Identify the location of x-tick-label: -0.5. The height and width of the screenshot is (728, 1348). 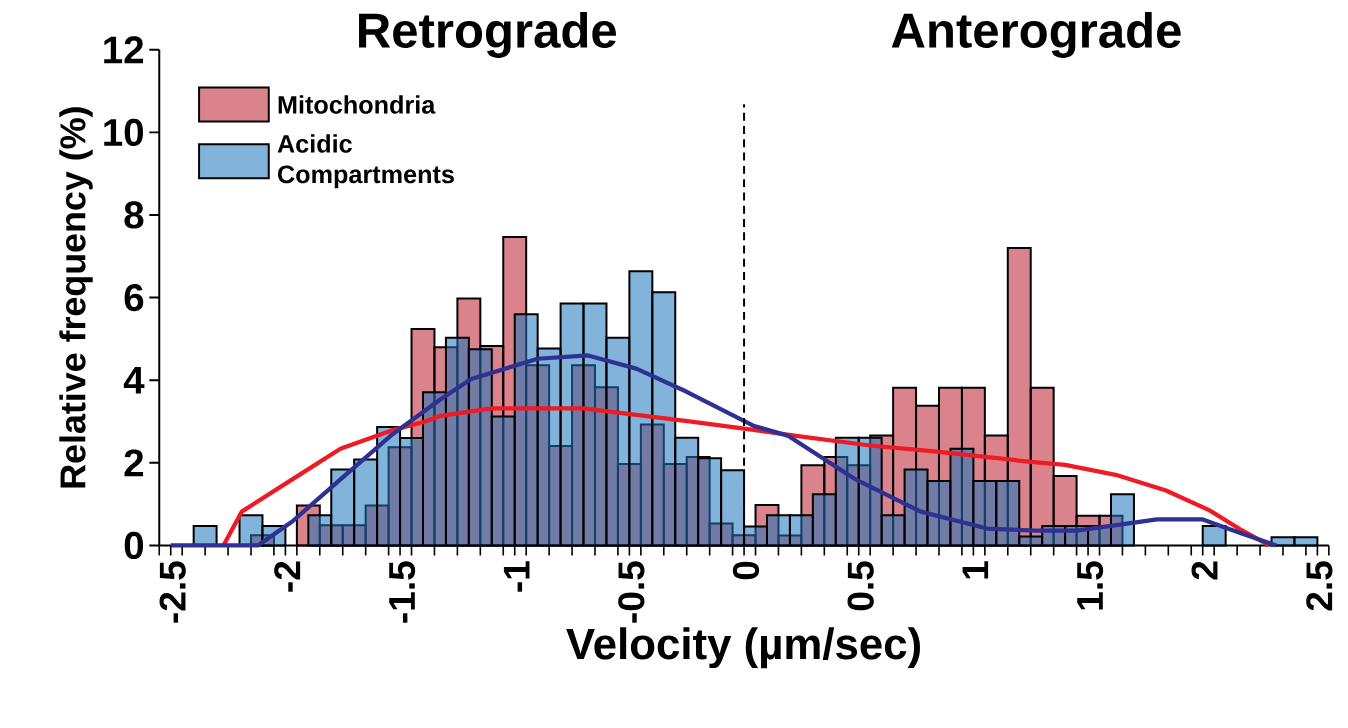
(631, 592).